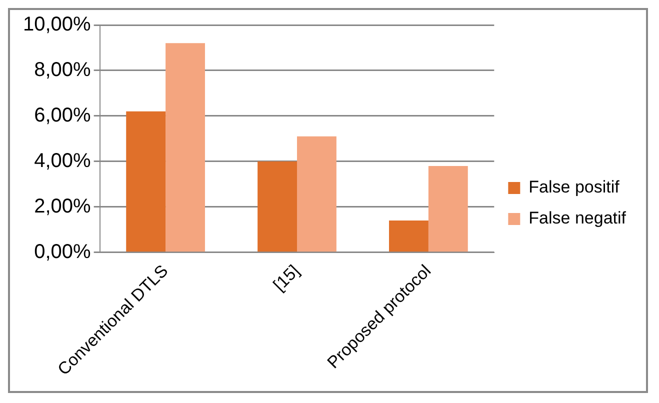 The width and height of the screenshot is (659, 403). Describe the element at coordinates (574, 187) in the screenshot. I see `legend-label: False positif` at that location.